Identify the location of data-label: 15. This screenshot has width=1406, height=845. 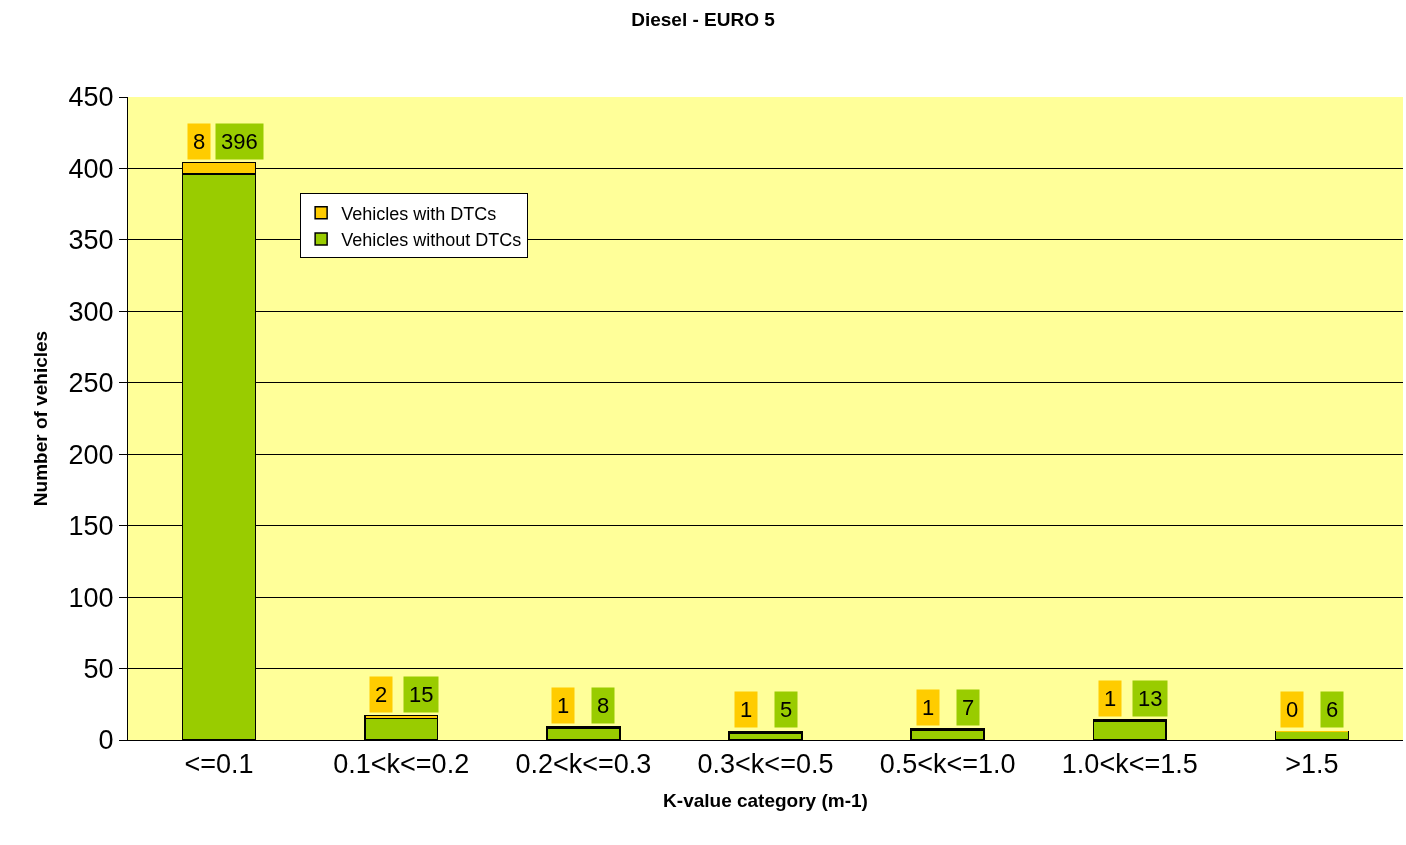
(421, 694).